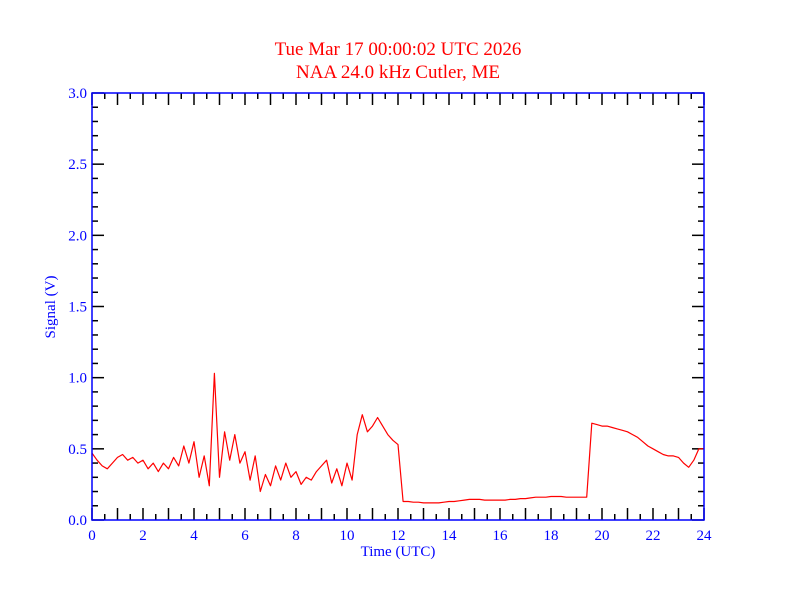 Image resolution: width=792 pixels, height=612 pixels. What do you see at coordinates (347, 536) in the screenshot?
I see `x-tick-label: 10` at bounding box center [347, 536].